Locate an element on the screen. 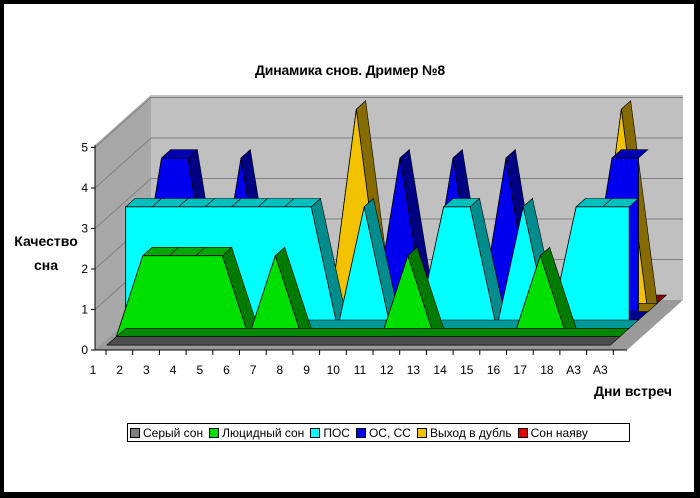 Image resolution: width=700 pixels, height=498 pixels. y-axis-label: Качество сна is located at coordinates (46, 253).